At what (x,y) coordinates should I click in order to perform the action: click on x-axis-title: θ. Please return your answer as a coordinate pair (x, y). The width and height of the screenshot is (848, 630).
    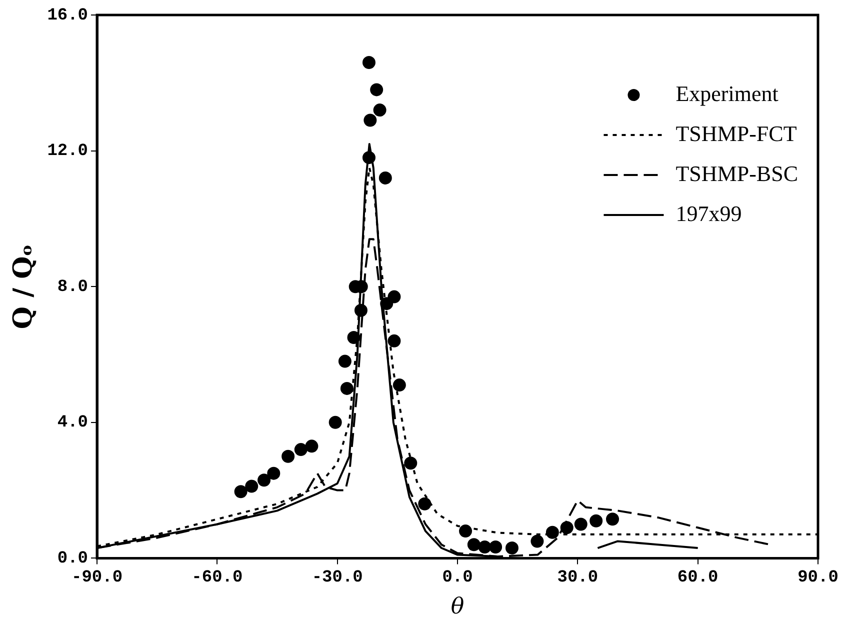
    Looking at the image, I should click on (457, 607).